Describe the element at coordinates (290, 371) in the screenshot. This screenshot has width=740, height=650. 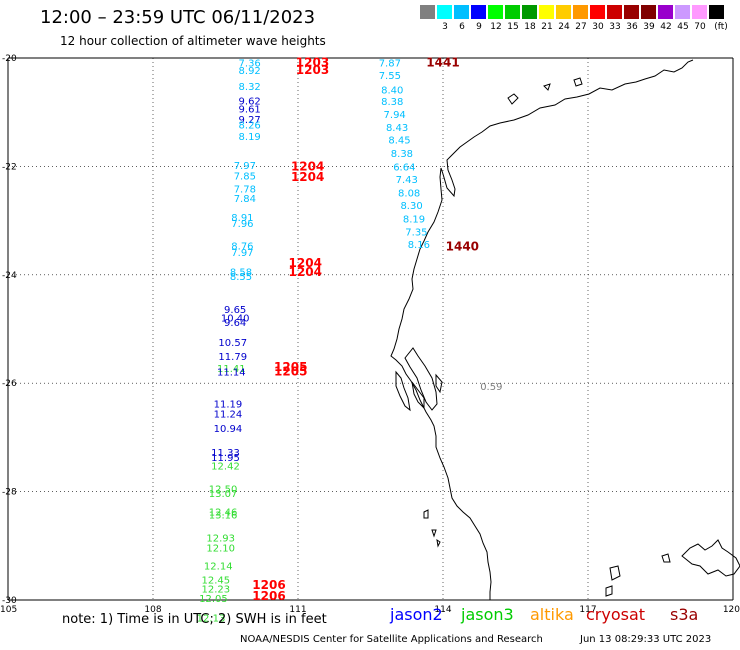
I see `pass-time-label: 1205` at that location.